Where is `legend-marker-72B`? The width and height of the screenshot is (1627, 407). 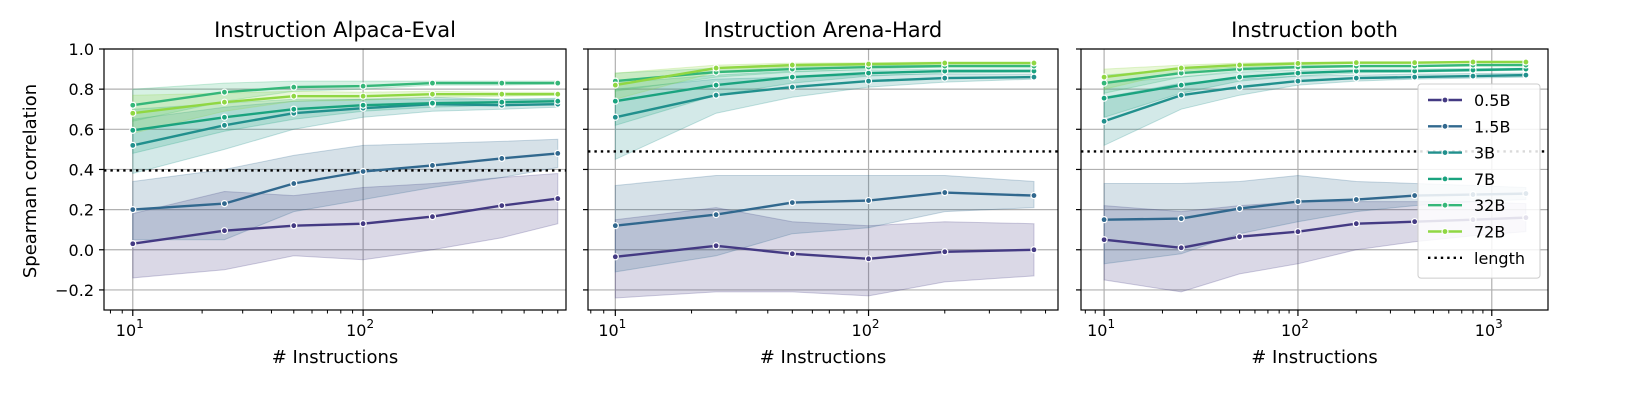 legend-marker-72B is located at coordinates (1445, 231).